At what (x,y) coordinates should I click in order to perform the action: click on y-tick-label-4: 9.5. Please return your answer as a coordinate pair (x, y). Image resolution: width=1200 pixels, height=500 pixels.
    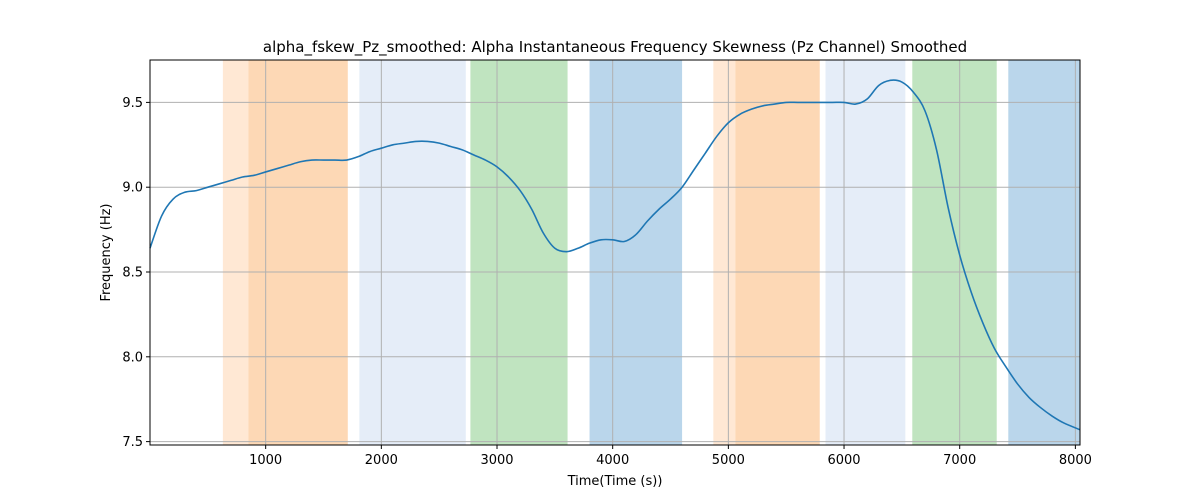
    Looking at the image, I should click on (132, 103).